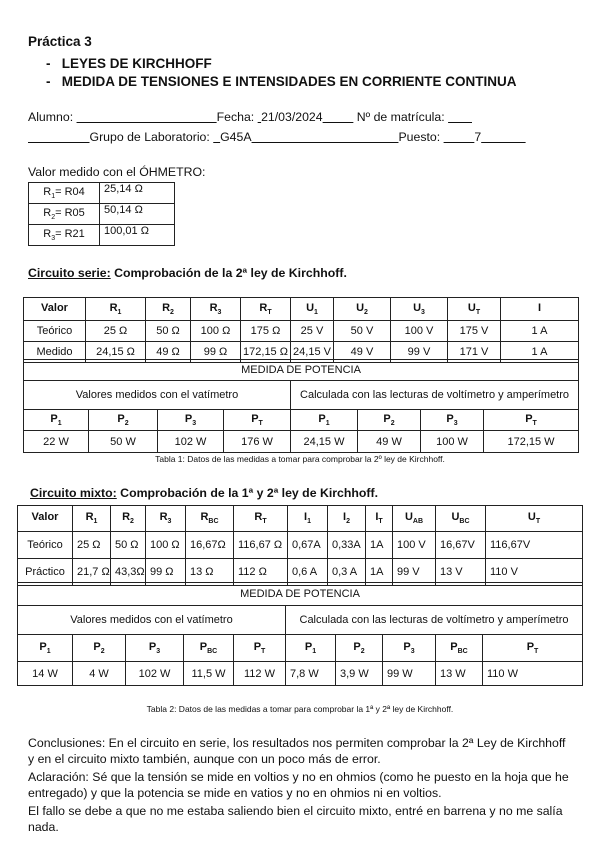 This screenshot has height=848, width=600. Describe the element at coordinates (474, 331) in the screenshot. I see `value-cell: 175 V` at that location.